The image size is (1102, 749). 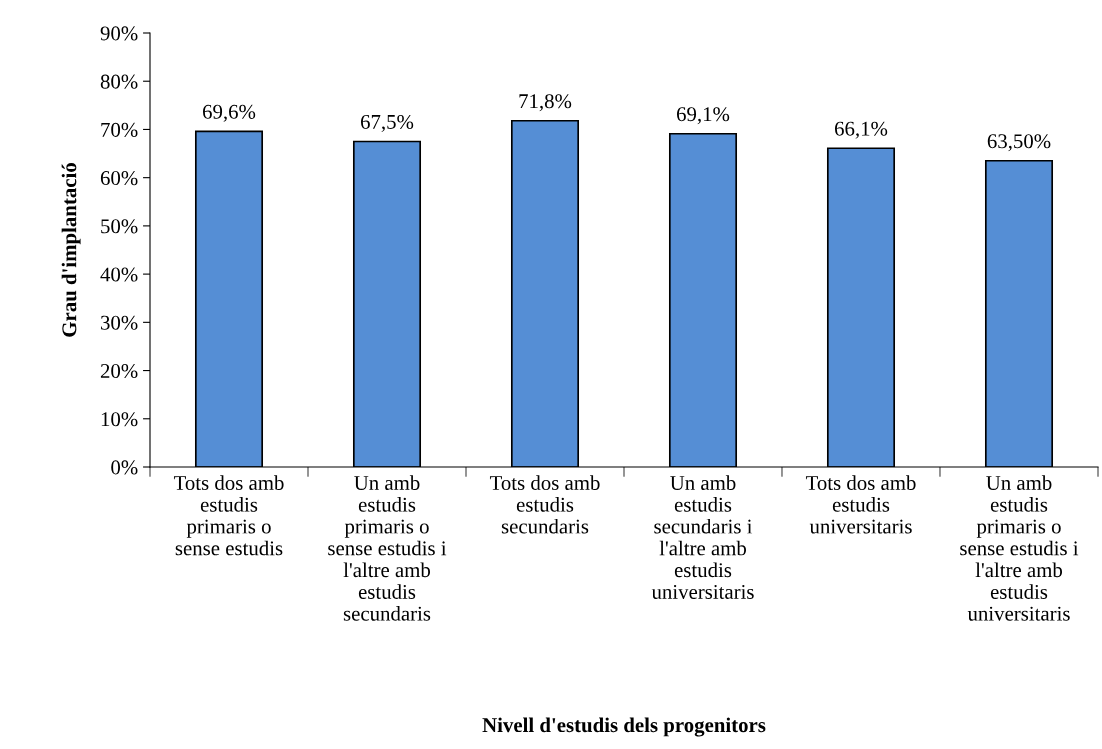 What do you see at coordinates (702, 537) in the screenshot?
I see `x-tick-label: Un amb estudis secundaris i l'altre amb estudis universitaris` at bounding box center [702, 537].